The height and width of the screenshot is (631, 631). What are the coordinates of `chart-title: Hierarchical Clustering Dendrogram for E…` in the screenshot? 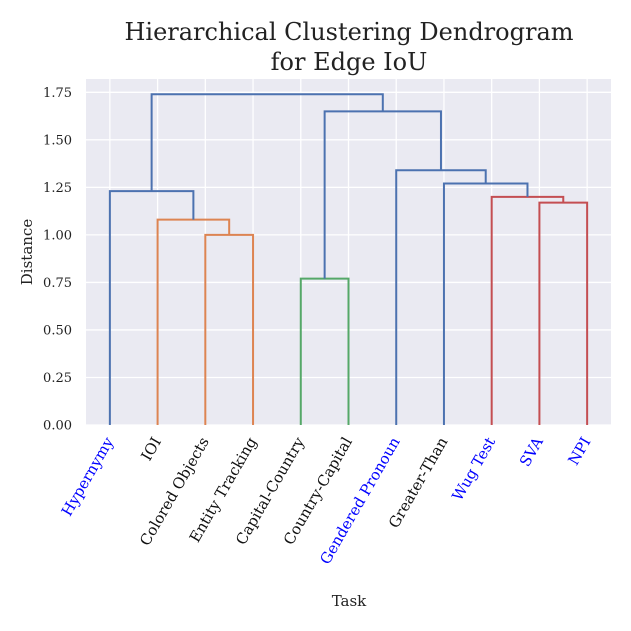 It's located at (348, 47).